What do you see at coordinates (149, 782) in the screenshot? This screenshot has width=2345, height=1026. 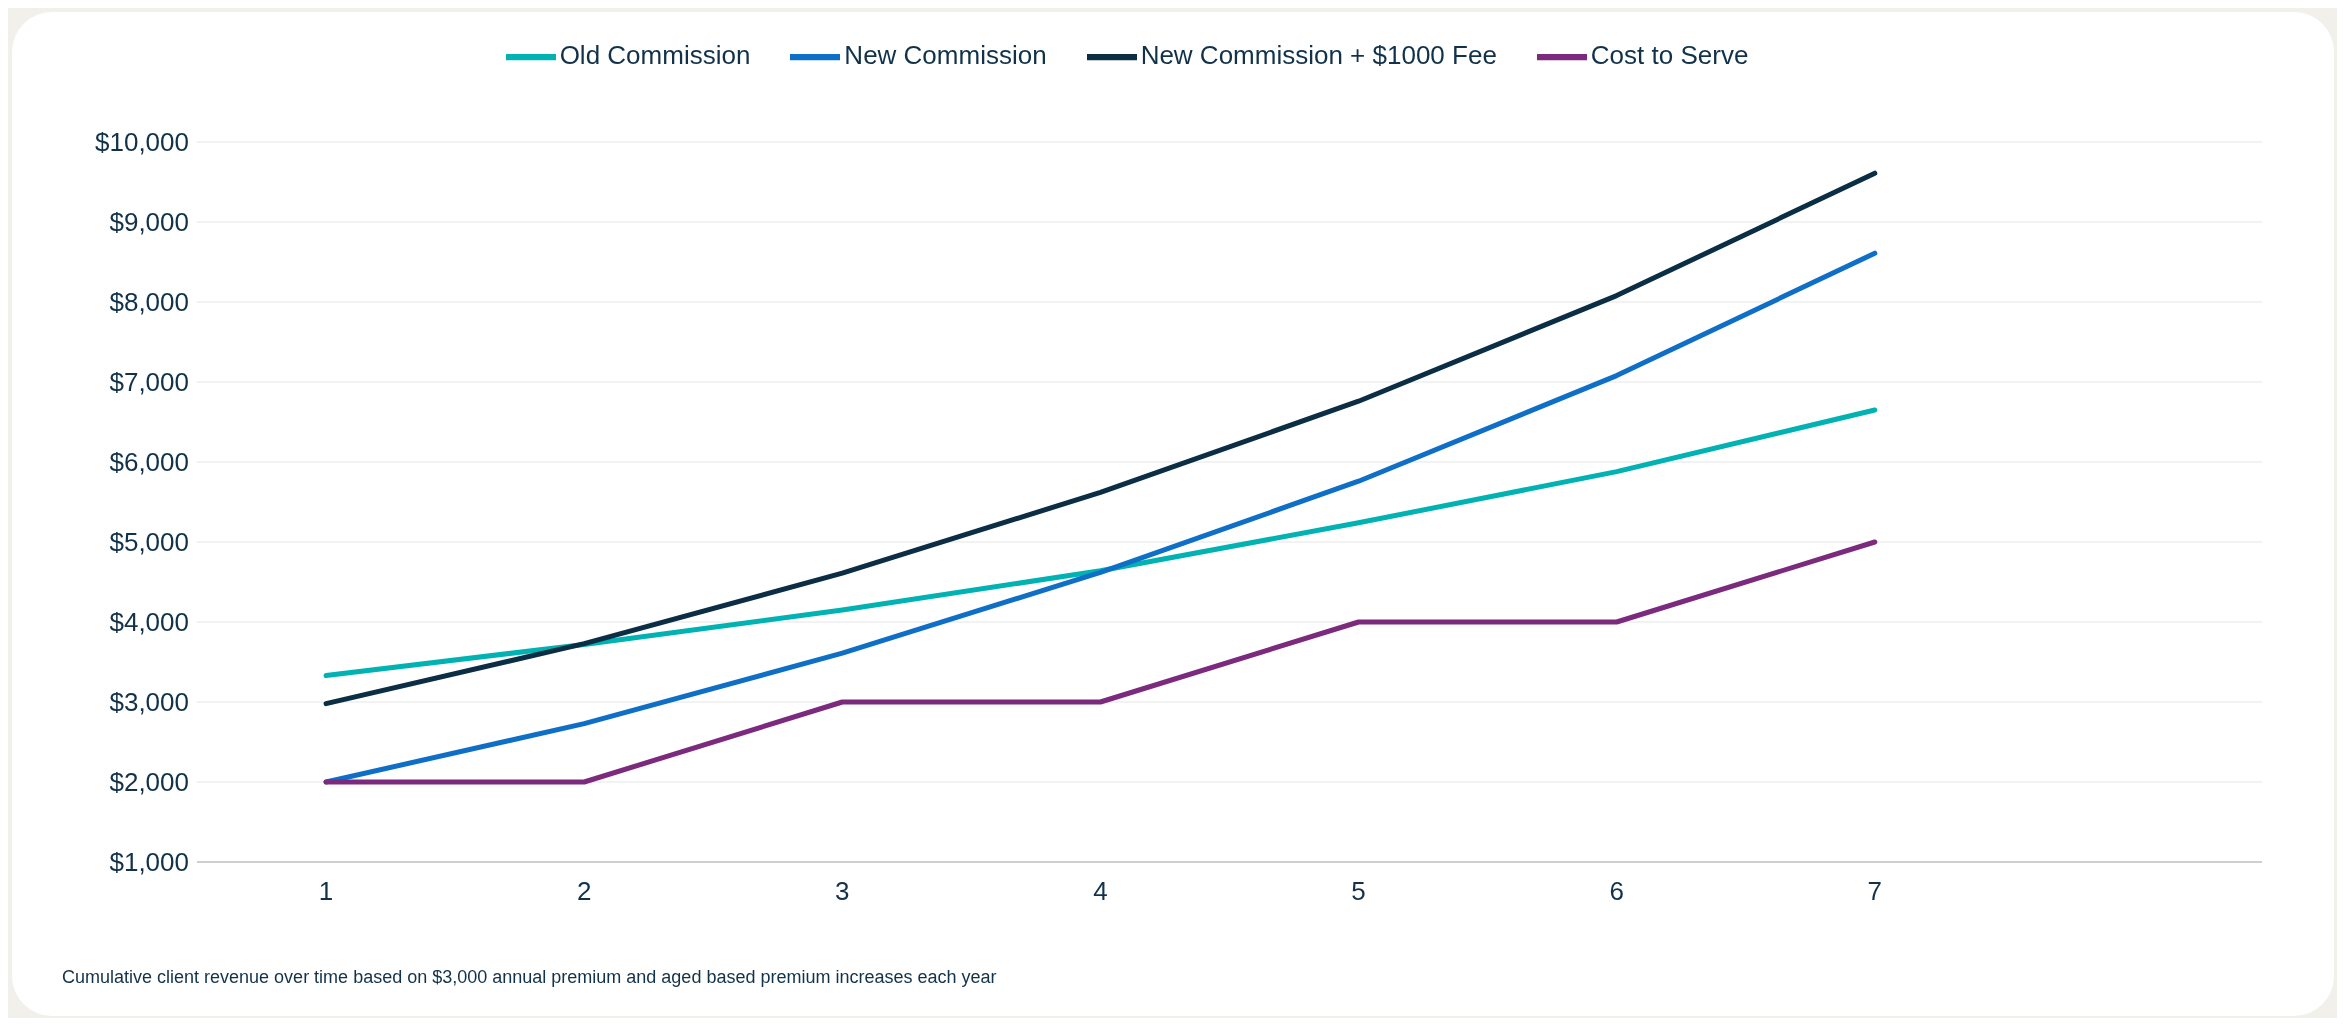 I see `y-tick-label: $2,000` at bounding box center [149, 782].